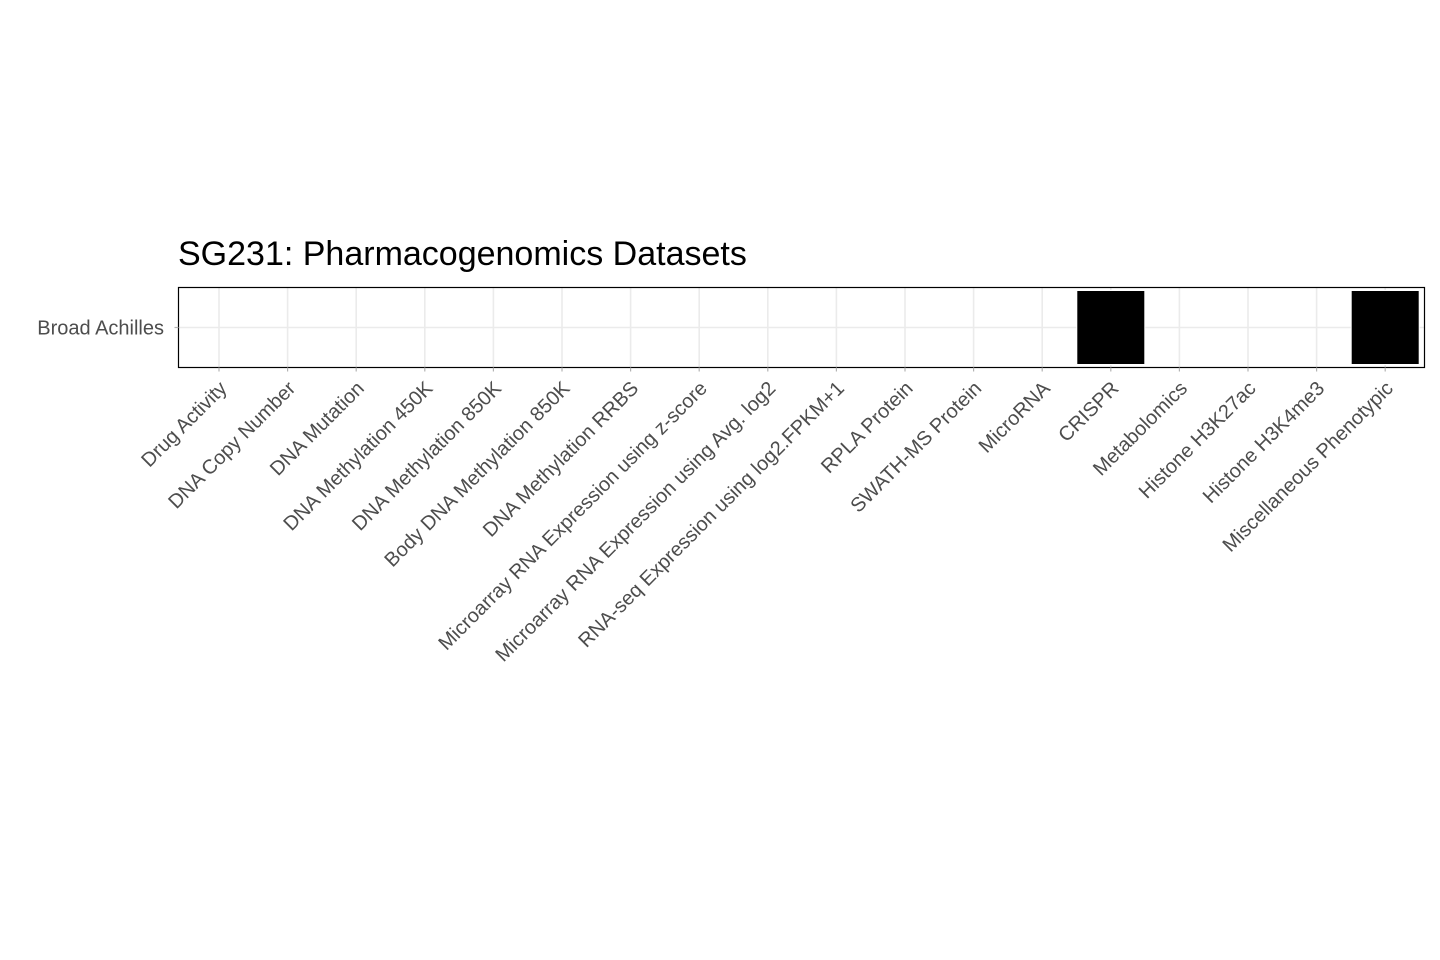  What do you see at coordinates (1198, 440) in the screenshot?
I see `x-tick-label: Histone H3K27ac` at bounding box center [1198, 440].